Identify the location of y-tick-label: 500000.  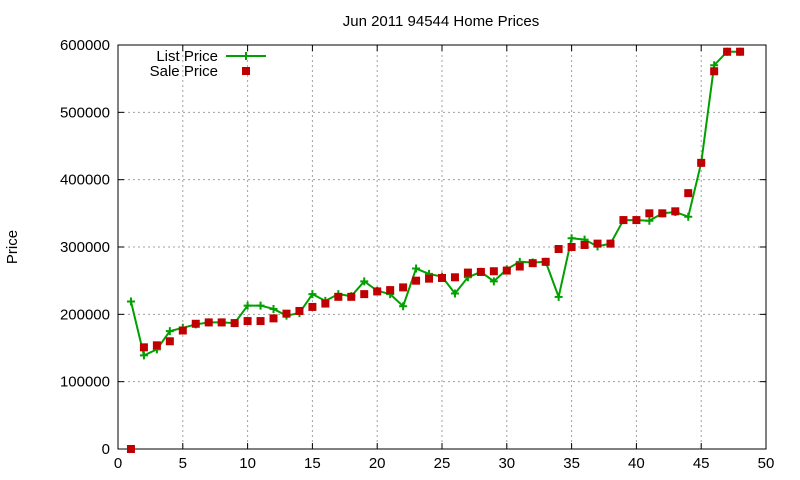
(85, 112).